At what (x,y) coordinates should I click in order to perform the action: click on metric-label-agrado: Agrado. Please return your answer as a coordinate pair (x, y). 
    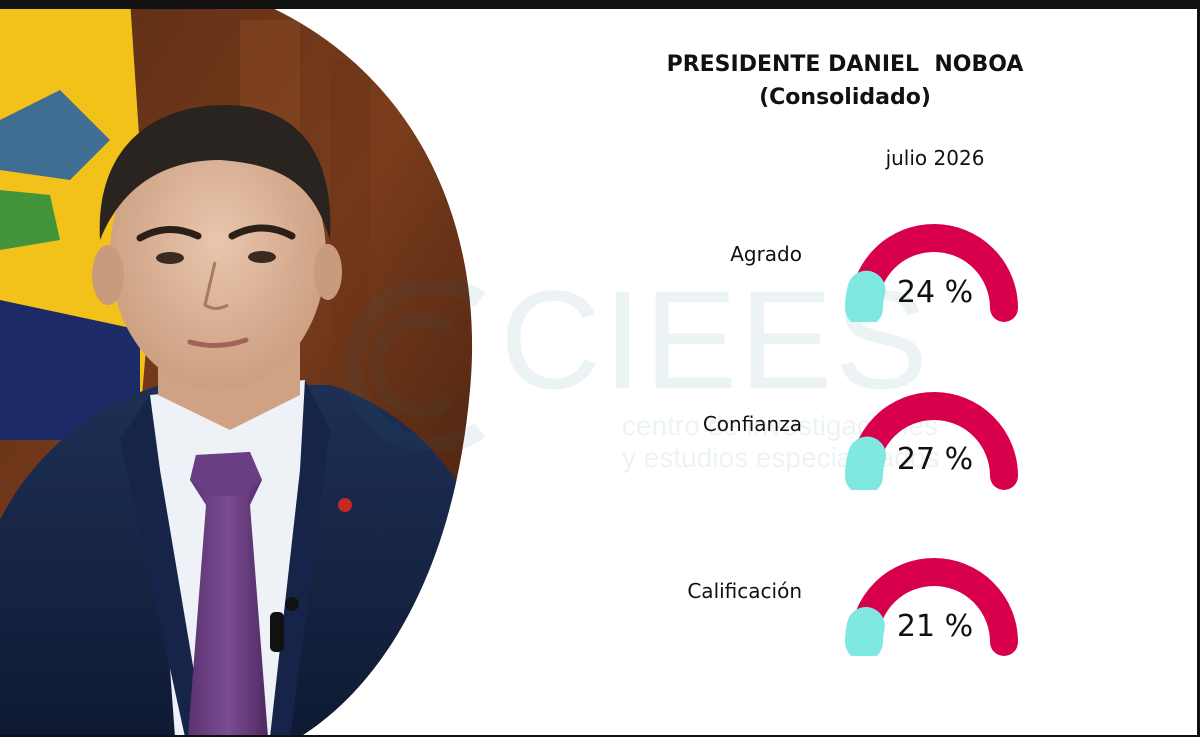
    Looking at the image, I should click on (766, 254).